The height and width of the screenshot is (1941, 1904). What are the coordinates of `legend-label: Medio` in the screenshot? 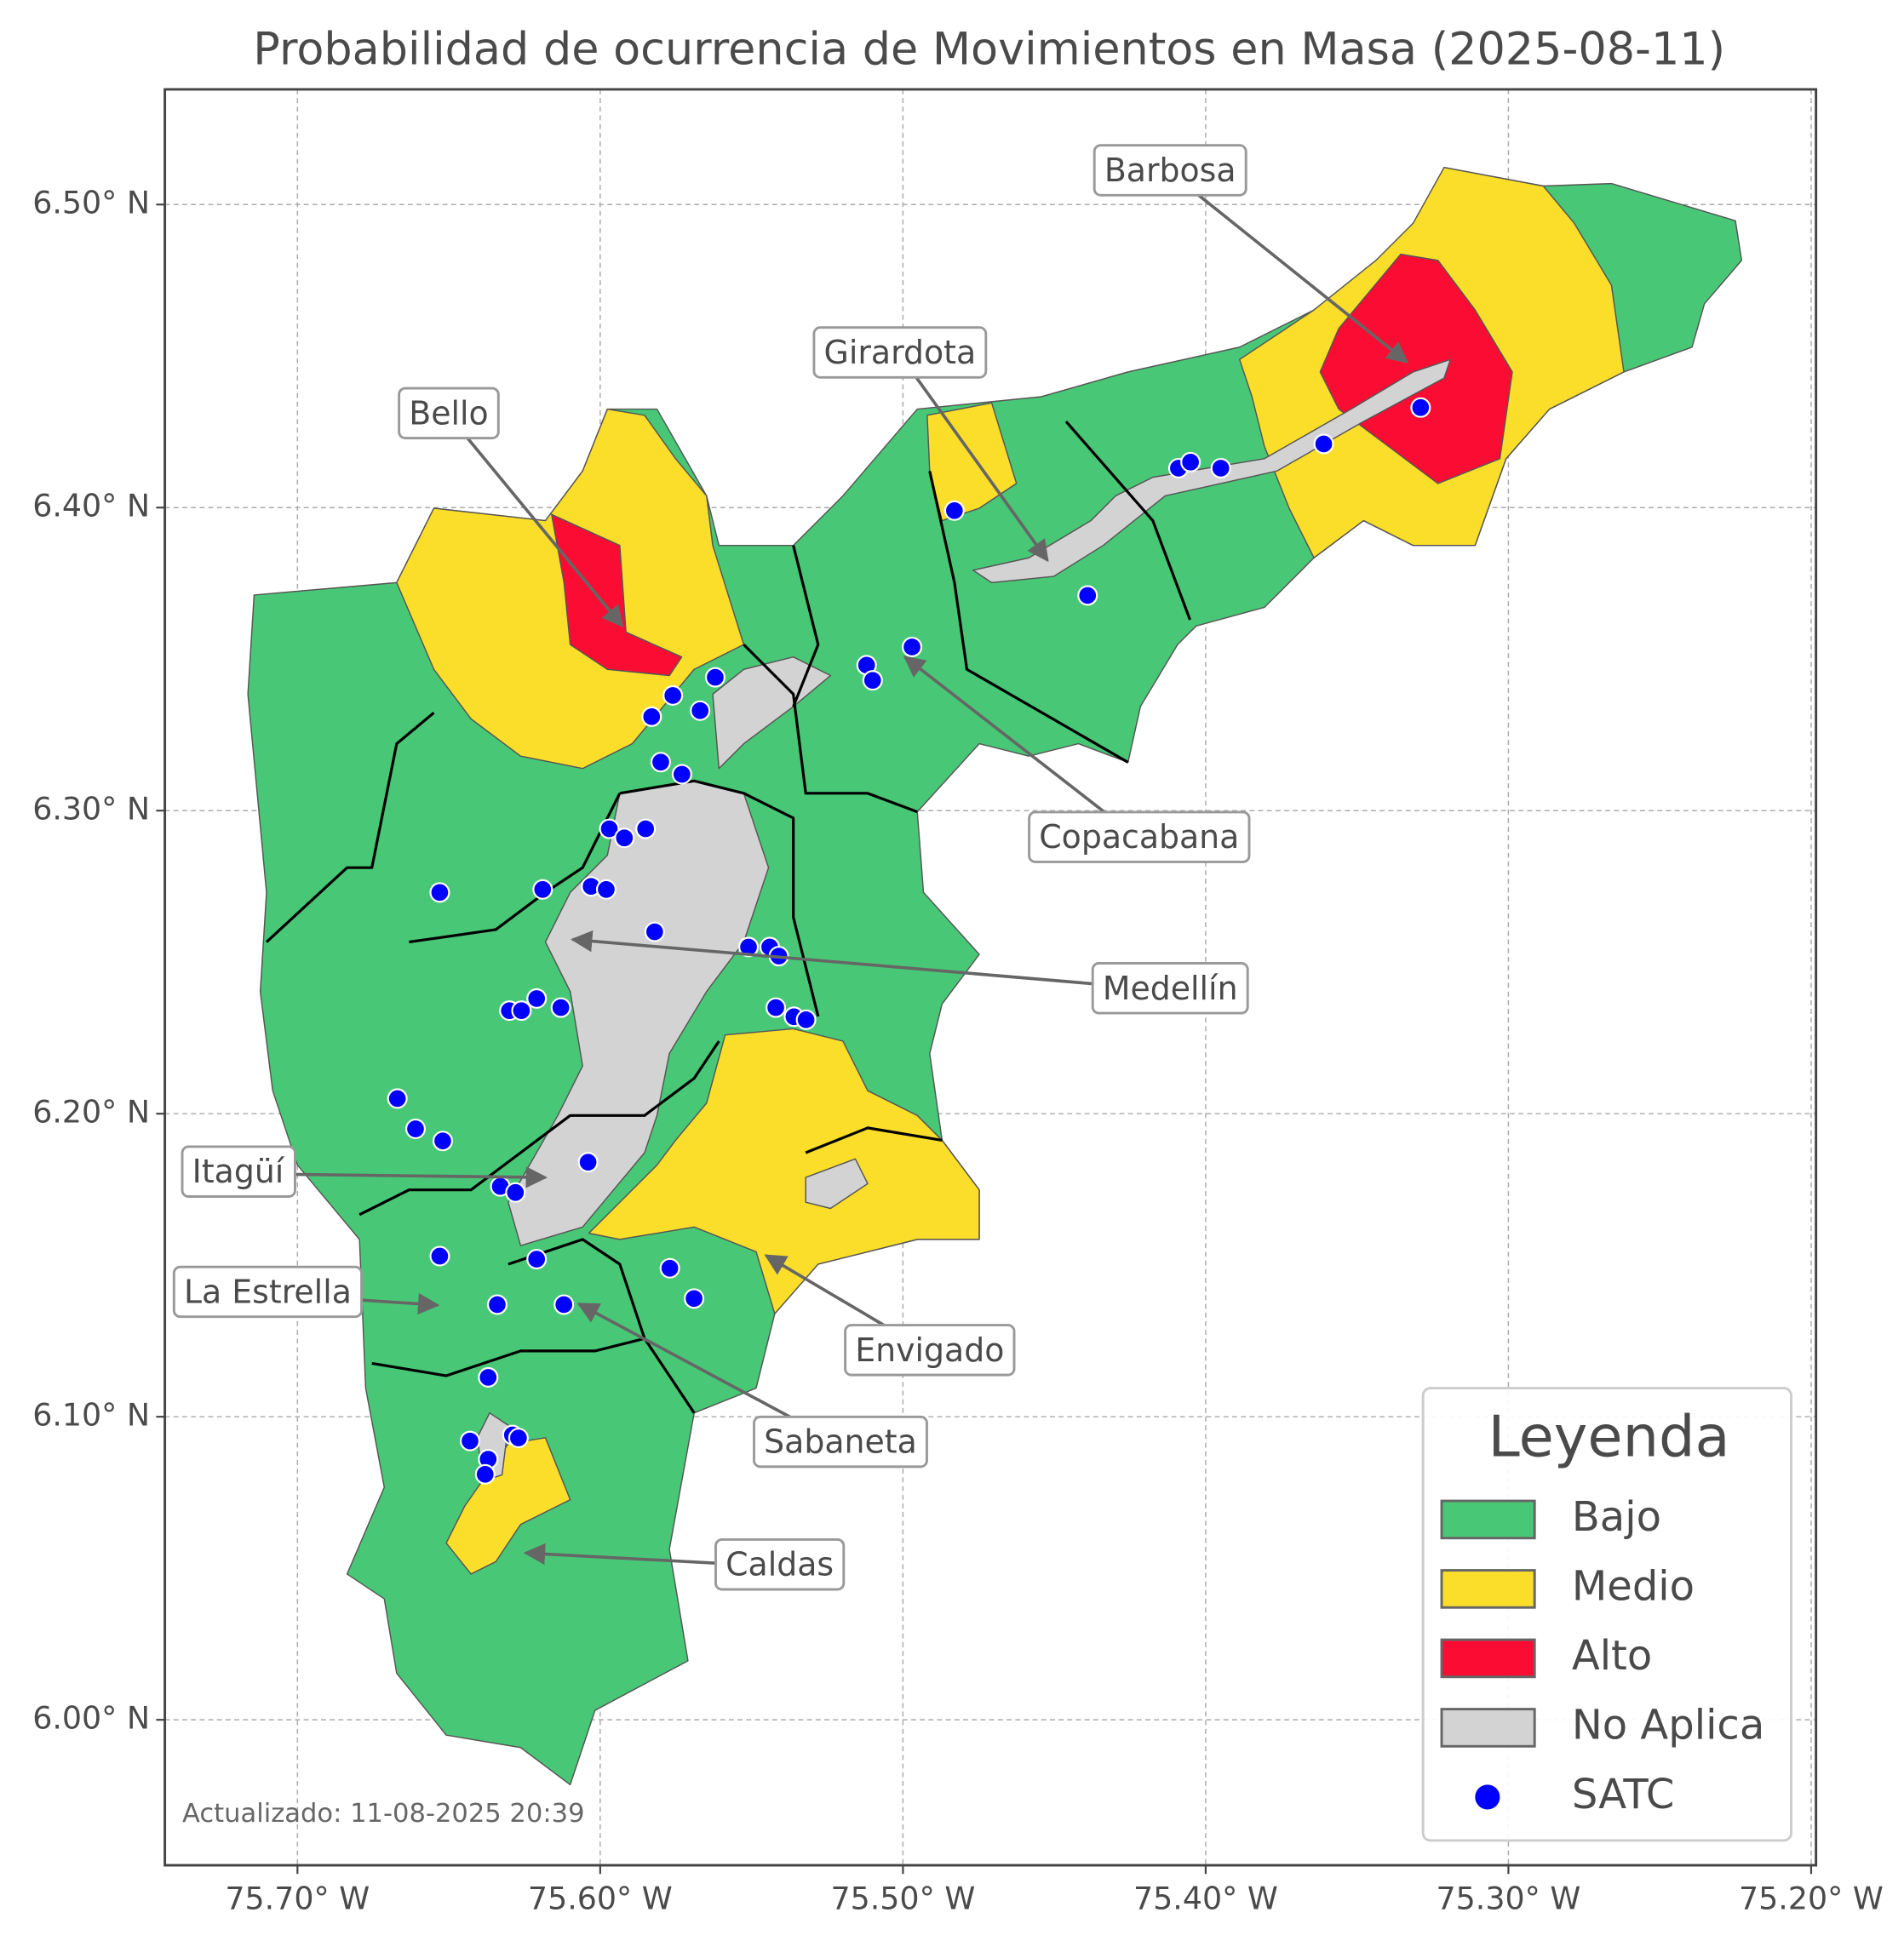 It's located at (1634, 1586).